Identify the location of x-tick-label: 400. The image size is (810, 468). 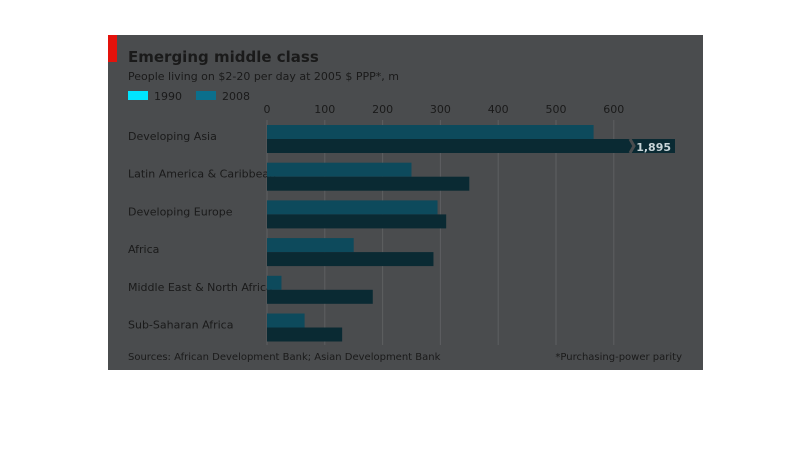
(498, 109).